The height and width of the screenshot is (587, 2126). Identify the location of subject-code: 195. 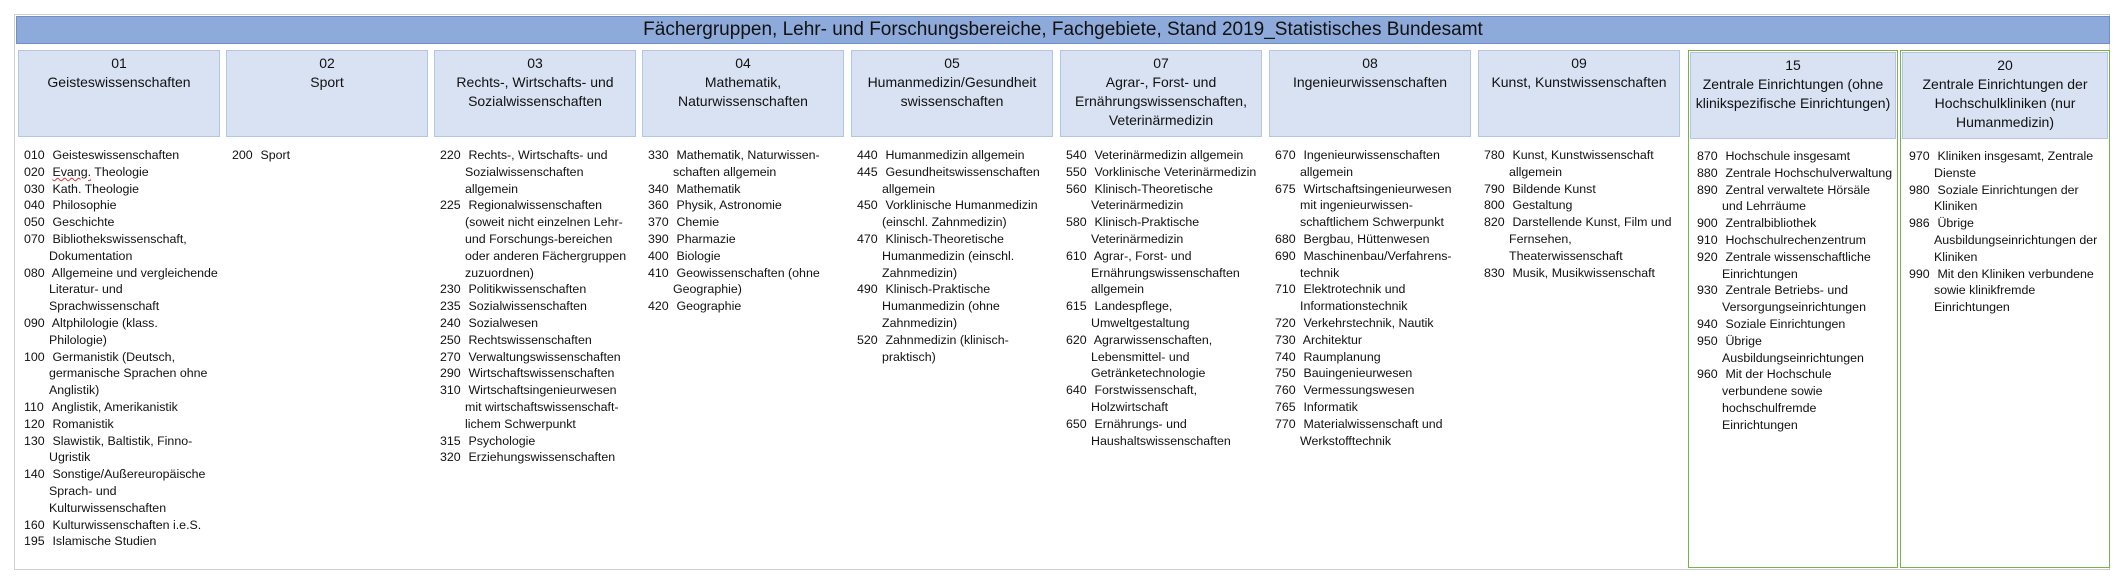
(34, 541).